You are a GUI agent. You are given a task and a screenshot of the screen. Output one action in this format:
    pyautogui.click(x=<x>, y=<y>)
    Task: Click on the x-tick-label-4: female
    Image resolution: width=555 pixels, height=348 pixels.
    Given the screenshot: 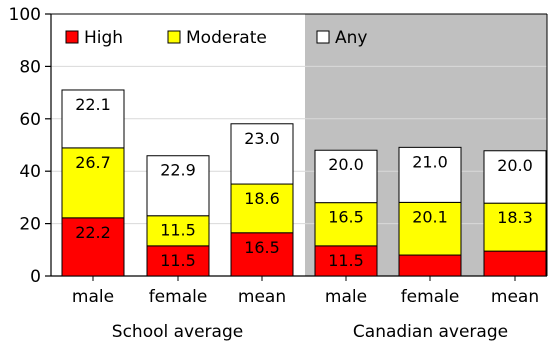 What is the action you would take?
    pyautogui.click(x=430, y=297)
    